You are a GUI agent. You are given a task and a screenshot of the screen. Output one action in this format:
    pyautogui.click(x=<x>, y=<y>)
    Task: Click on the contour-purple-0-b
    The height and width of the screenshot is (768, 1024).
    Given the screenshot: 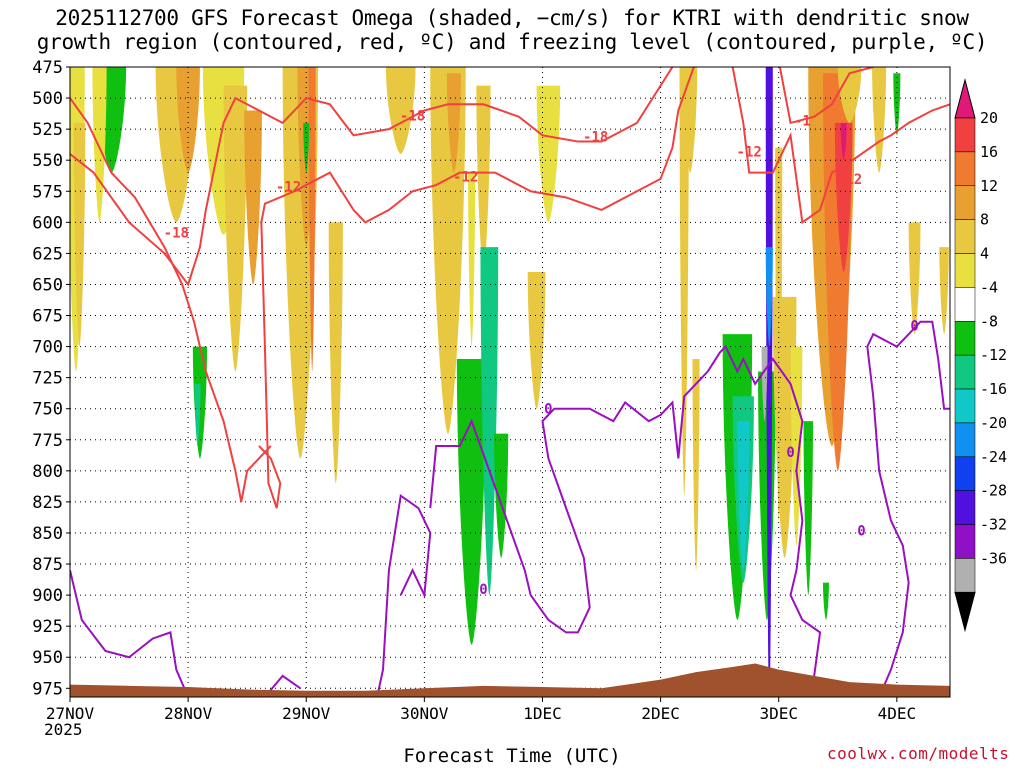 What is the action you would take?
    pyautogui.click(x=282, y=685)
    